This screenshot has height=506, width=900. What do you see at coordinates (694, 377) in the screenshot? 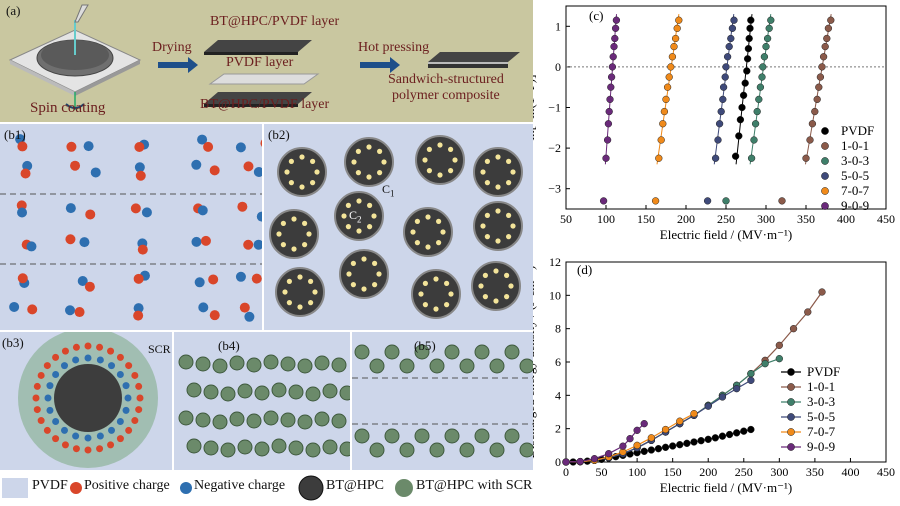
I see `series-line` at bounding box center [694, 377].